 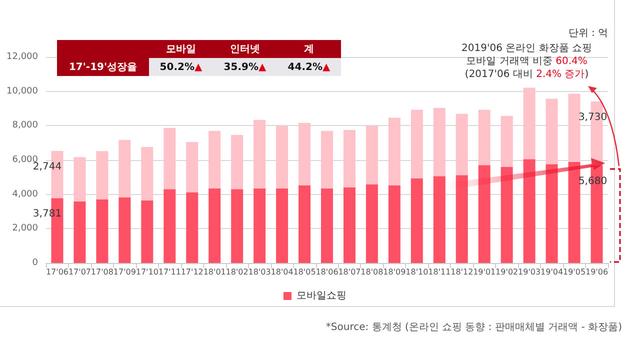 I want to click on annotation: 모바일 거래액 비중 60.4%, so click(x=527, y=61).